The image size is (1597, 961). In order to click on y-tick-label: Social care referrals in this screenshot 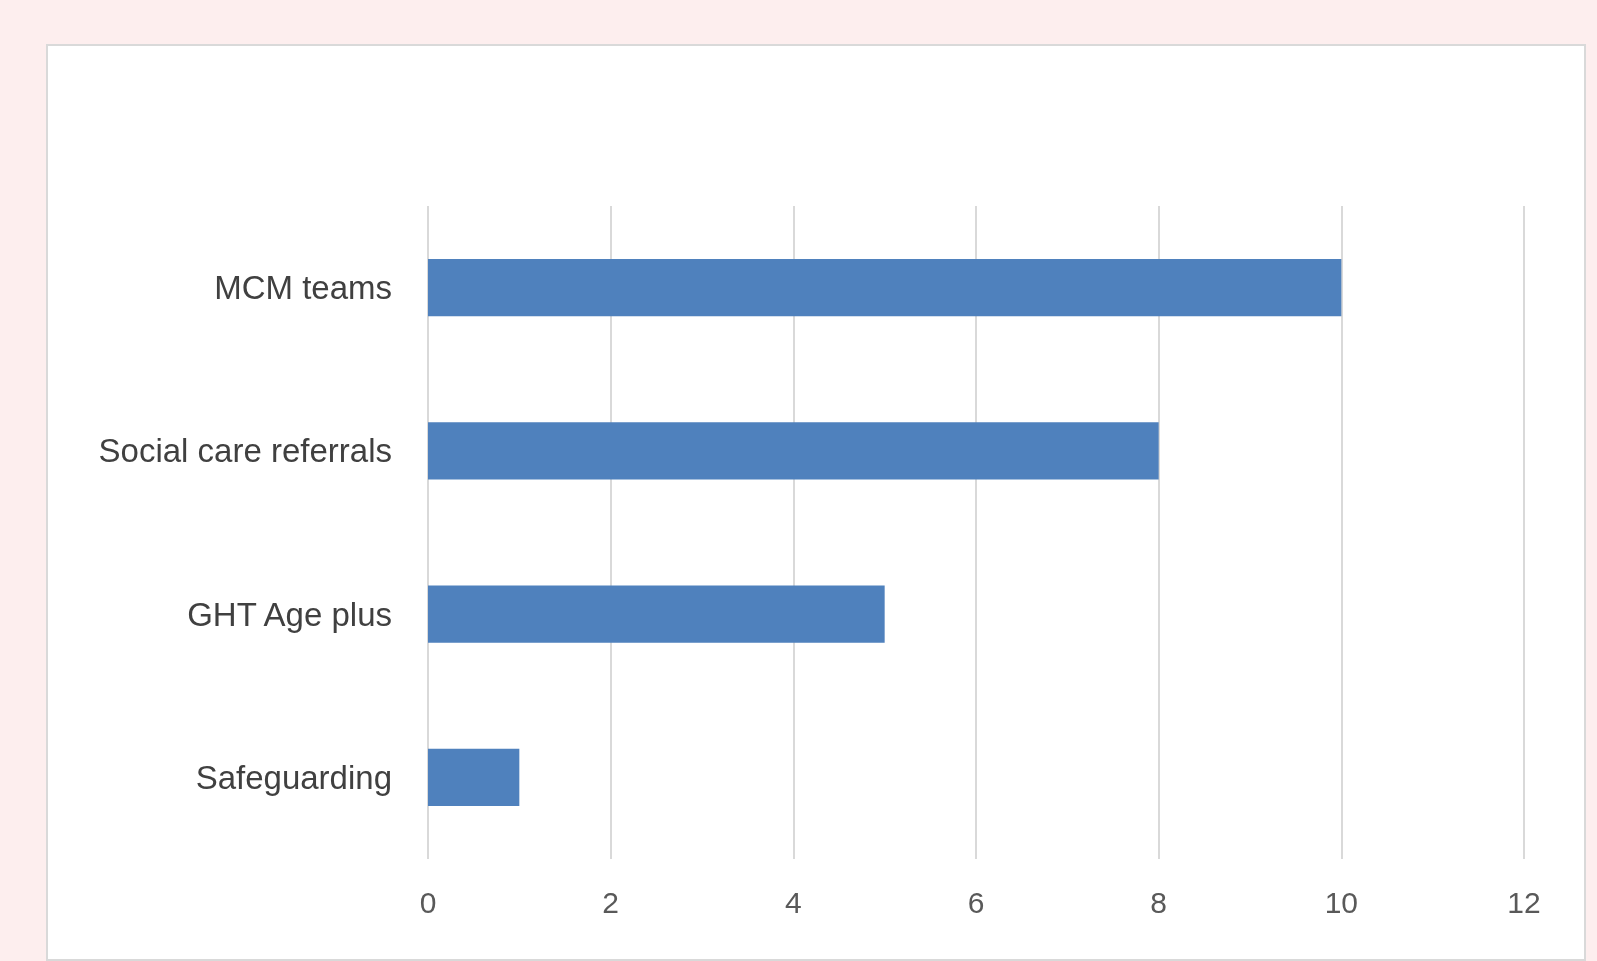, I will do `click(245, 451)`.